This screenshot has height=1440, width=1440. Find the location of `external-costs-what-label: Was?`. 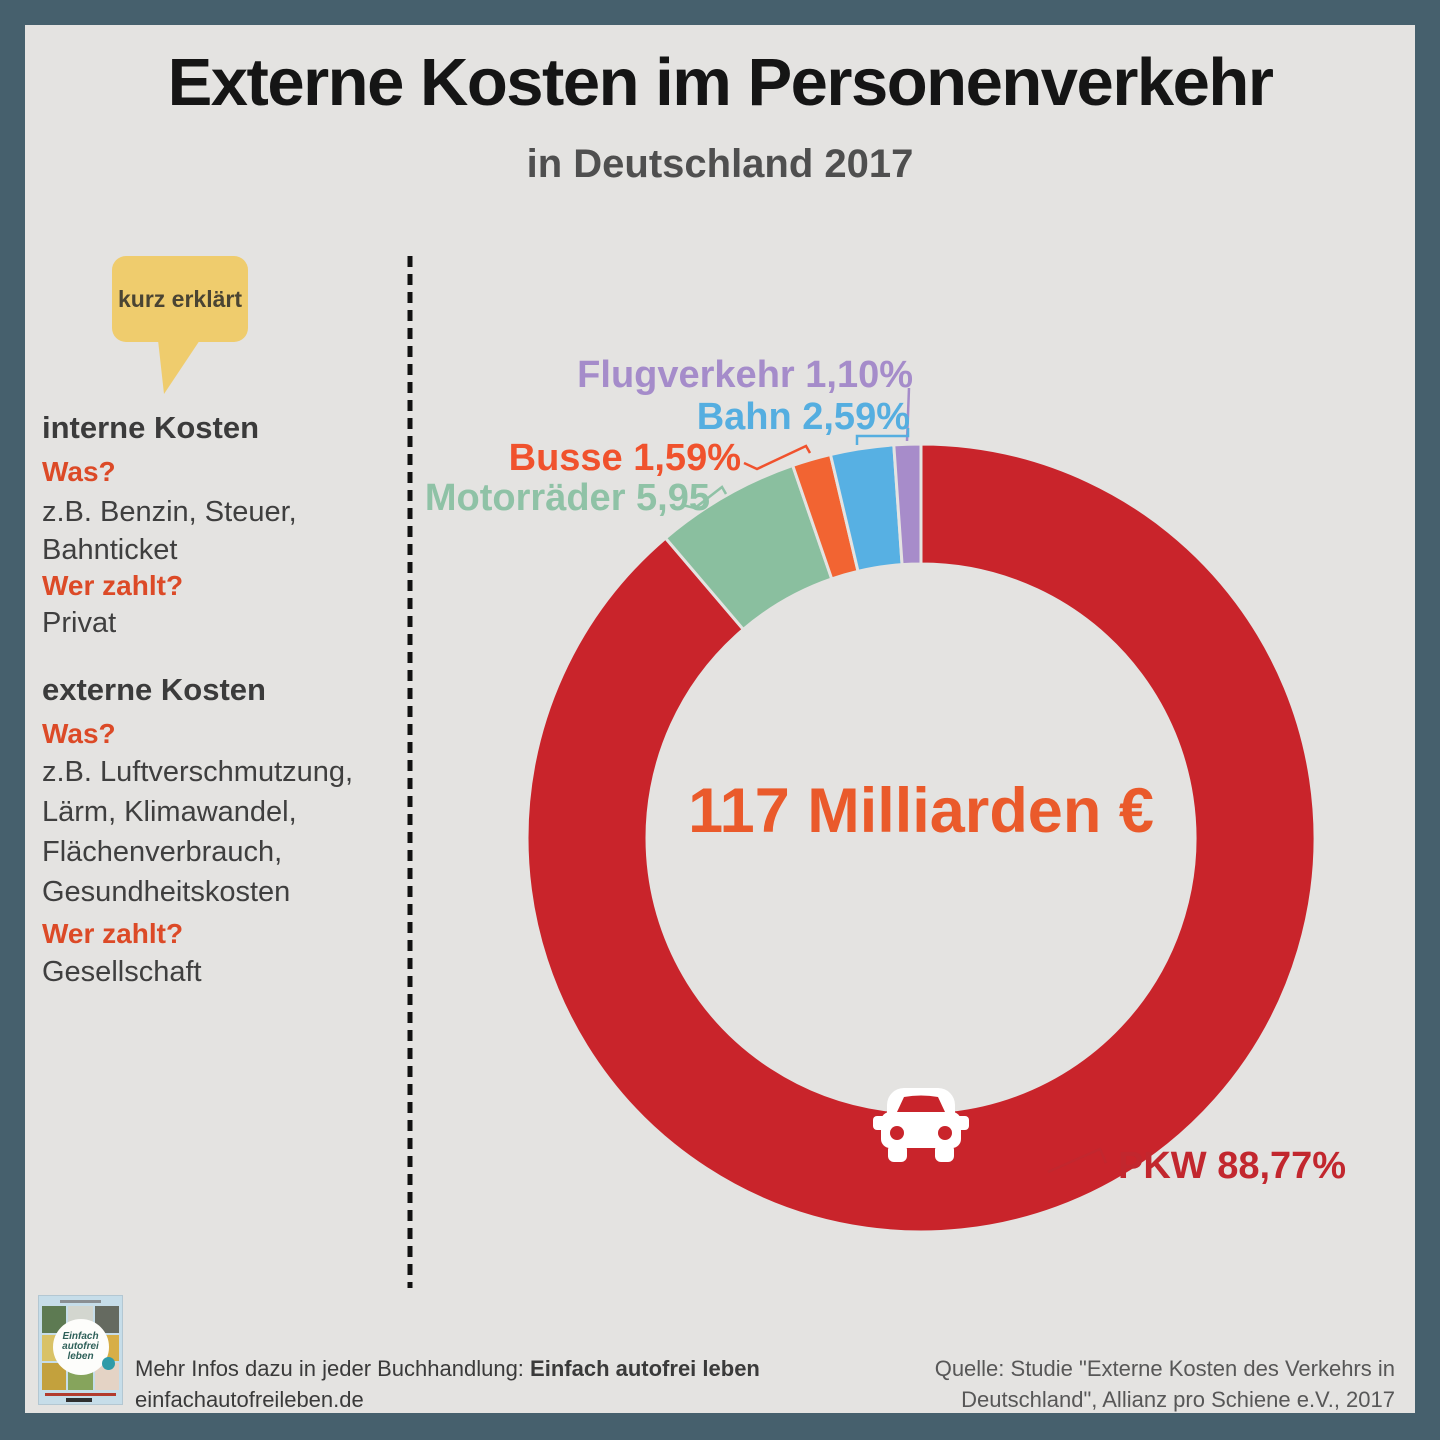

external-costs-what-label: Was? is located at coordinates (79, 733).